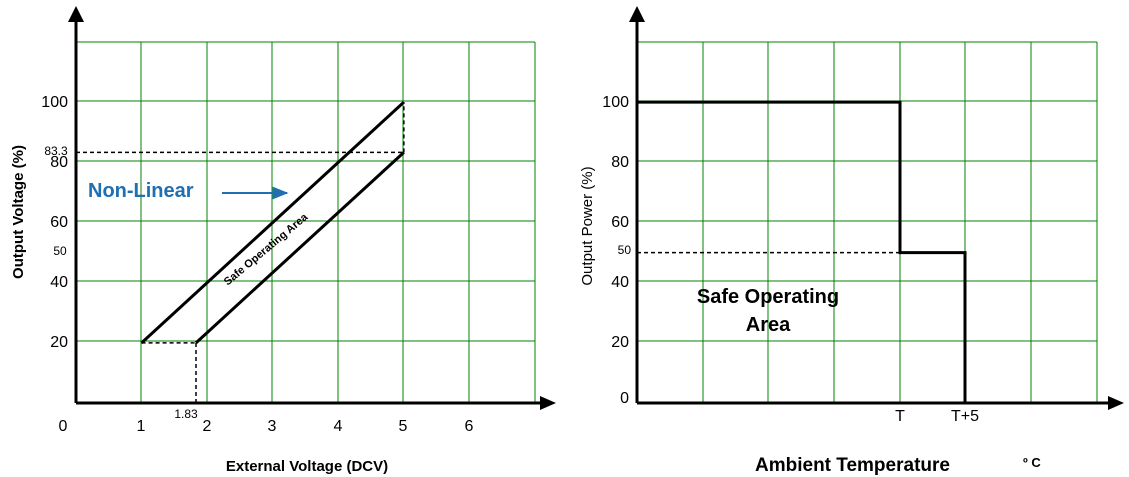 The width and height of the screenshot is (1129, 477). Describe the element at coordinates (272, 426) in the screenshot. I see `left-x-tick-3: 3` at that location.